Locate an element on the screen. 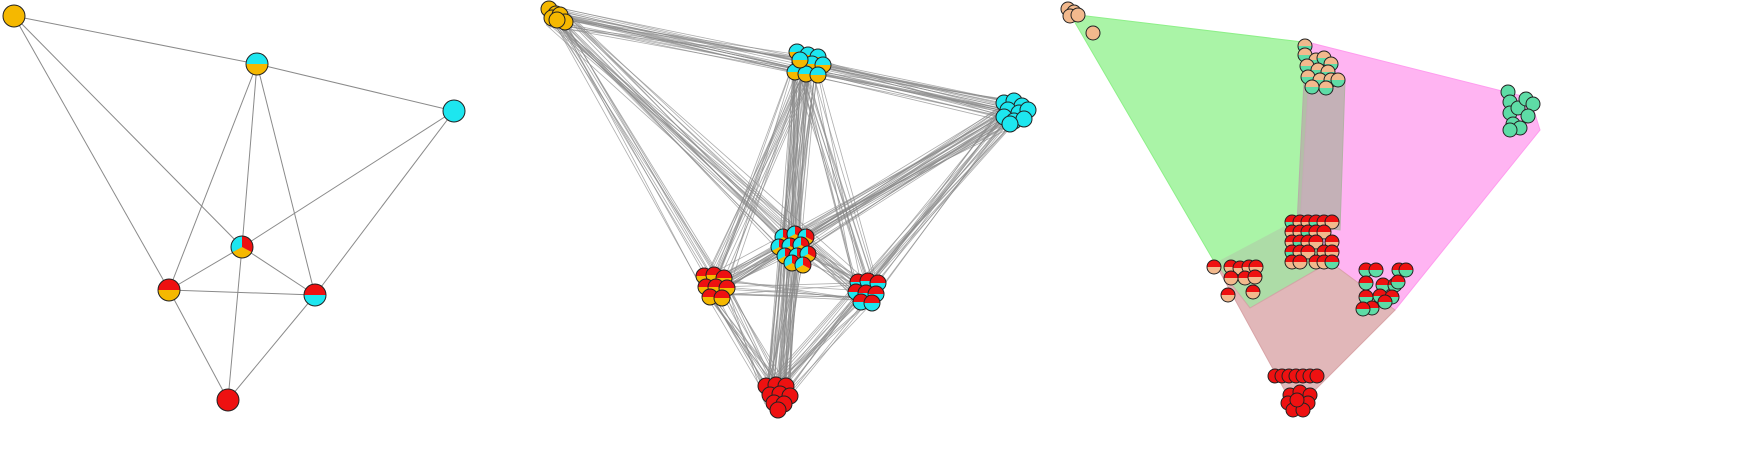 This screenshot has width=1753, height=470. node-red is located at coordinates (228, 400).